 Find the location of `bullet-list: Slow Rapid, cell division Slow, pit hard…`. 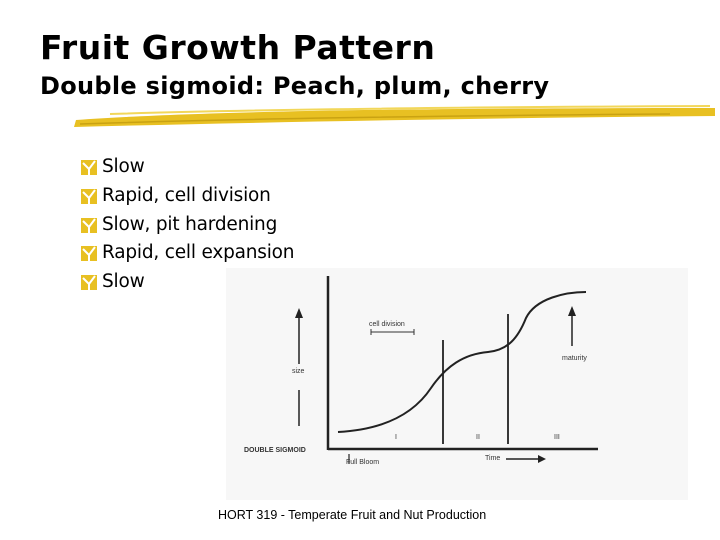

bullet-list: Slow Rapid, cell division Slow, pit hard… is located at coordinates (187, 225).